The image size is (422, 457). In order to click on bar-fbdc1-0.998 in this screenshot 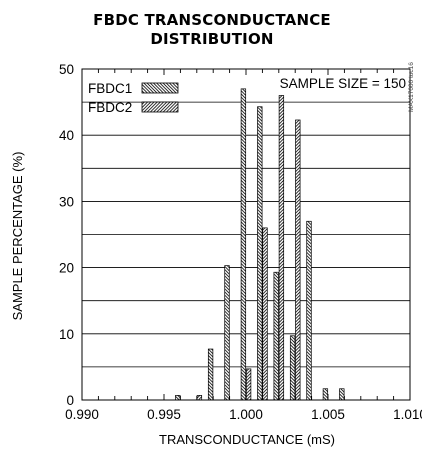, I will do `click(210, 374)`.